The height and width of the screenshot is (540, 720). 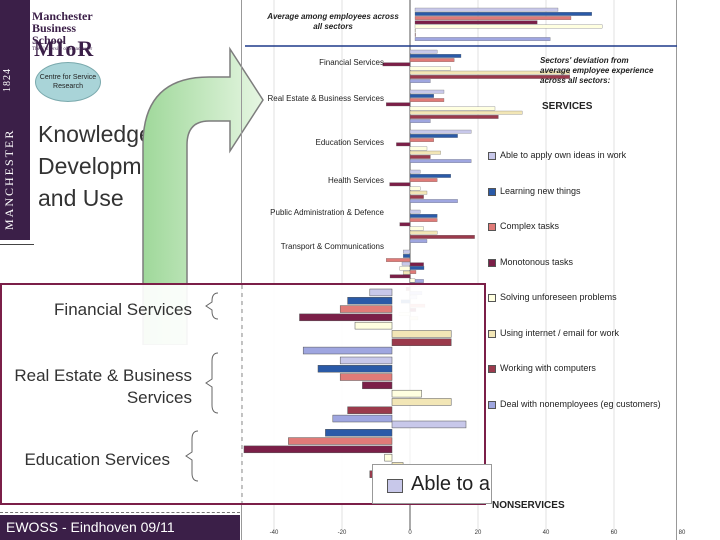 I want to click on brand-year: 1824, so click(x=7, y=80).